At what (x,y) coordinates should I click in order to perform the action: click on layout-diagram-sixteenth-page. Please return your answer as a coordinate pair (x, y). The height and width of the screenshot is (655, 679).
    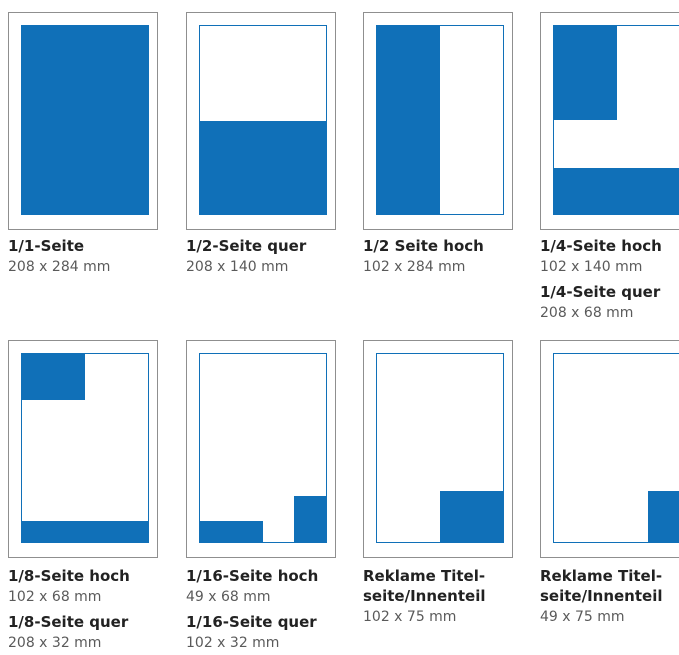
    Looking at the image, I should click on (261, 449).